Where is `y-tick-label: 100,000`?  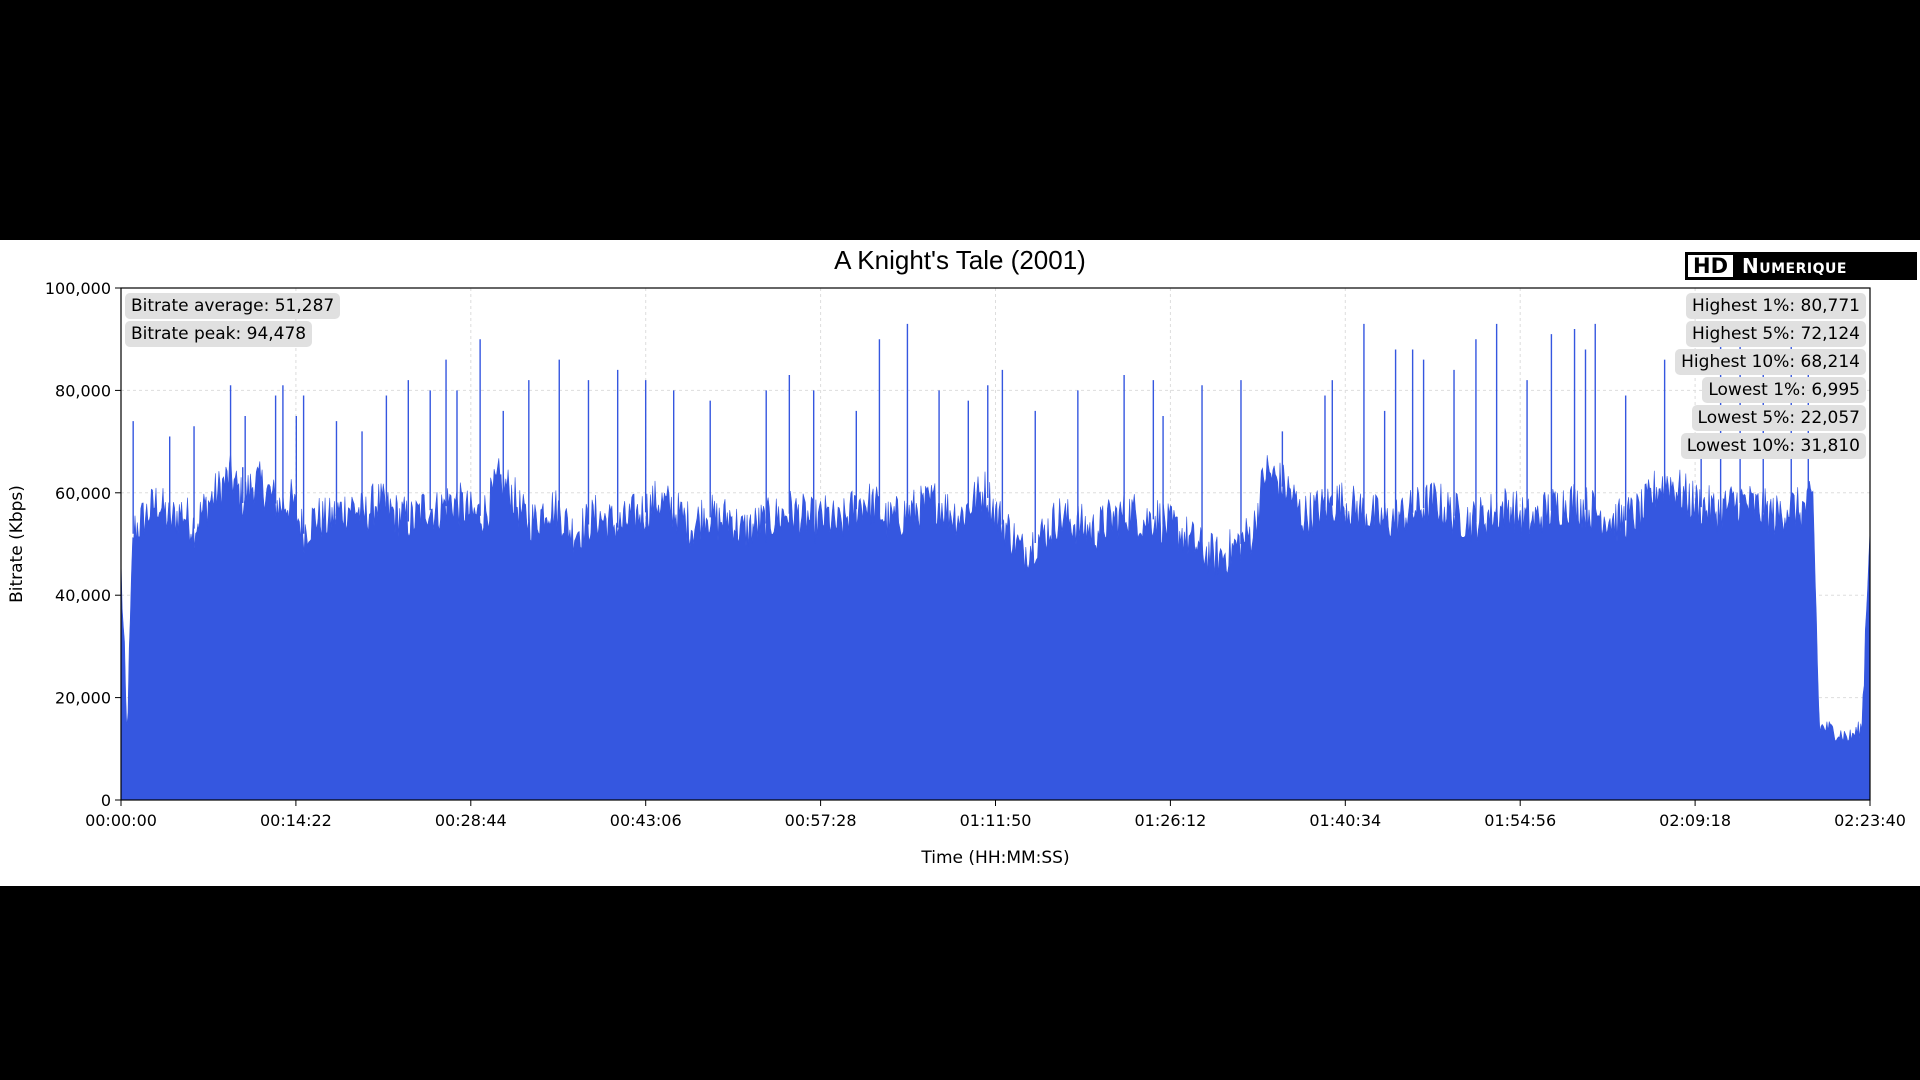
y-tick-label: 100,000 is located at coordinates (78, 288).